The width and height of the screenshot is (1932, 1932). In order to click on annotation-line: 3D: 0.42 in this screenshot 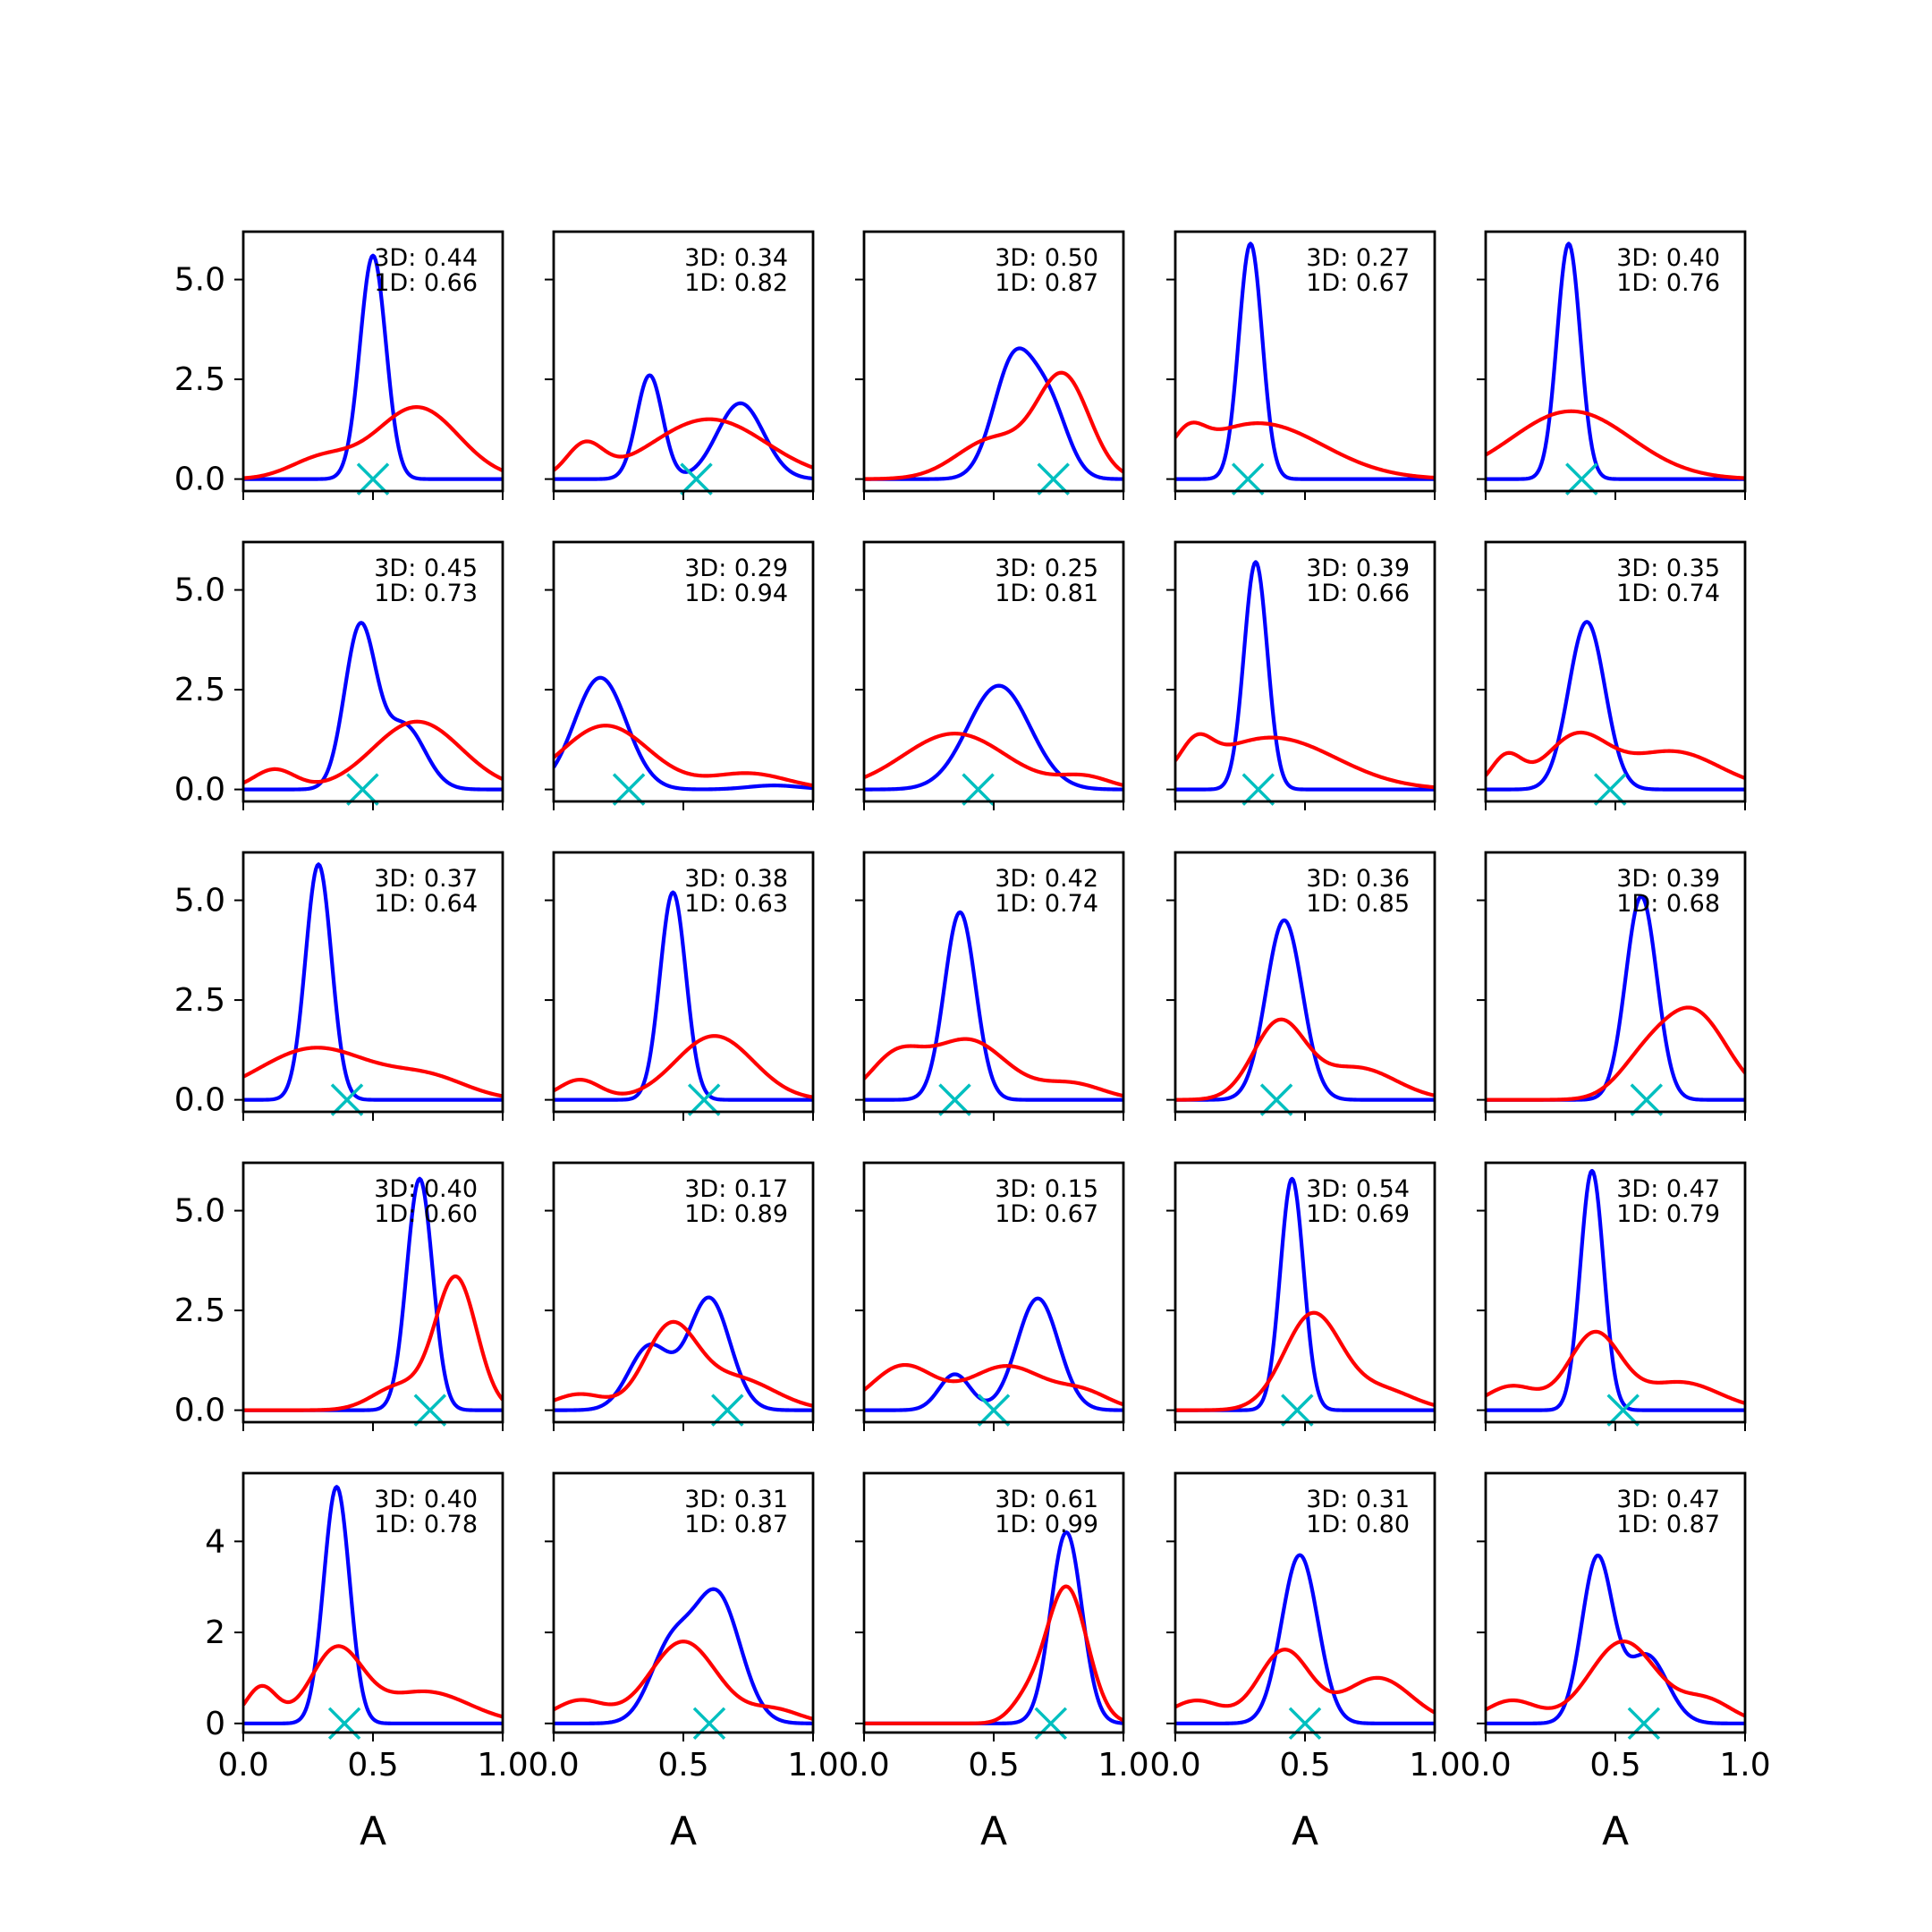, I will do `click(1046, 879)`.